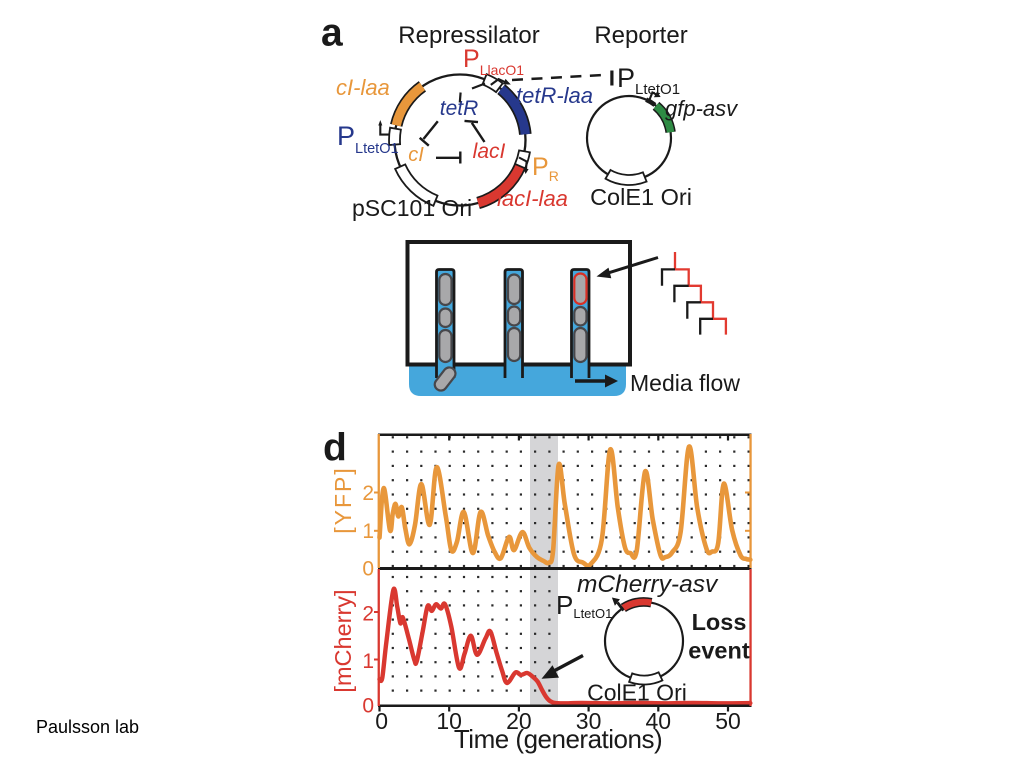  Describe the element at coordinates (468, 35) in the screenshot. I see `svg-text: Repressilator` at that location.